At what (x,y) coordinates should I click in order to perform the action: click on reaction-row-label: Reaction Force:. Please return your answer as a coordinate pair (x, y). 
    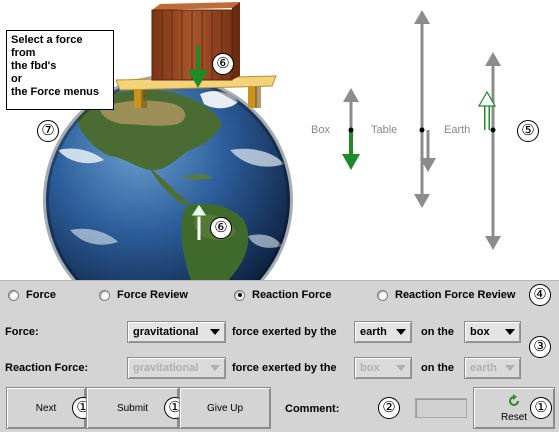
    Looking at the image, I should click on (47, 368).